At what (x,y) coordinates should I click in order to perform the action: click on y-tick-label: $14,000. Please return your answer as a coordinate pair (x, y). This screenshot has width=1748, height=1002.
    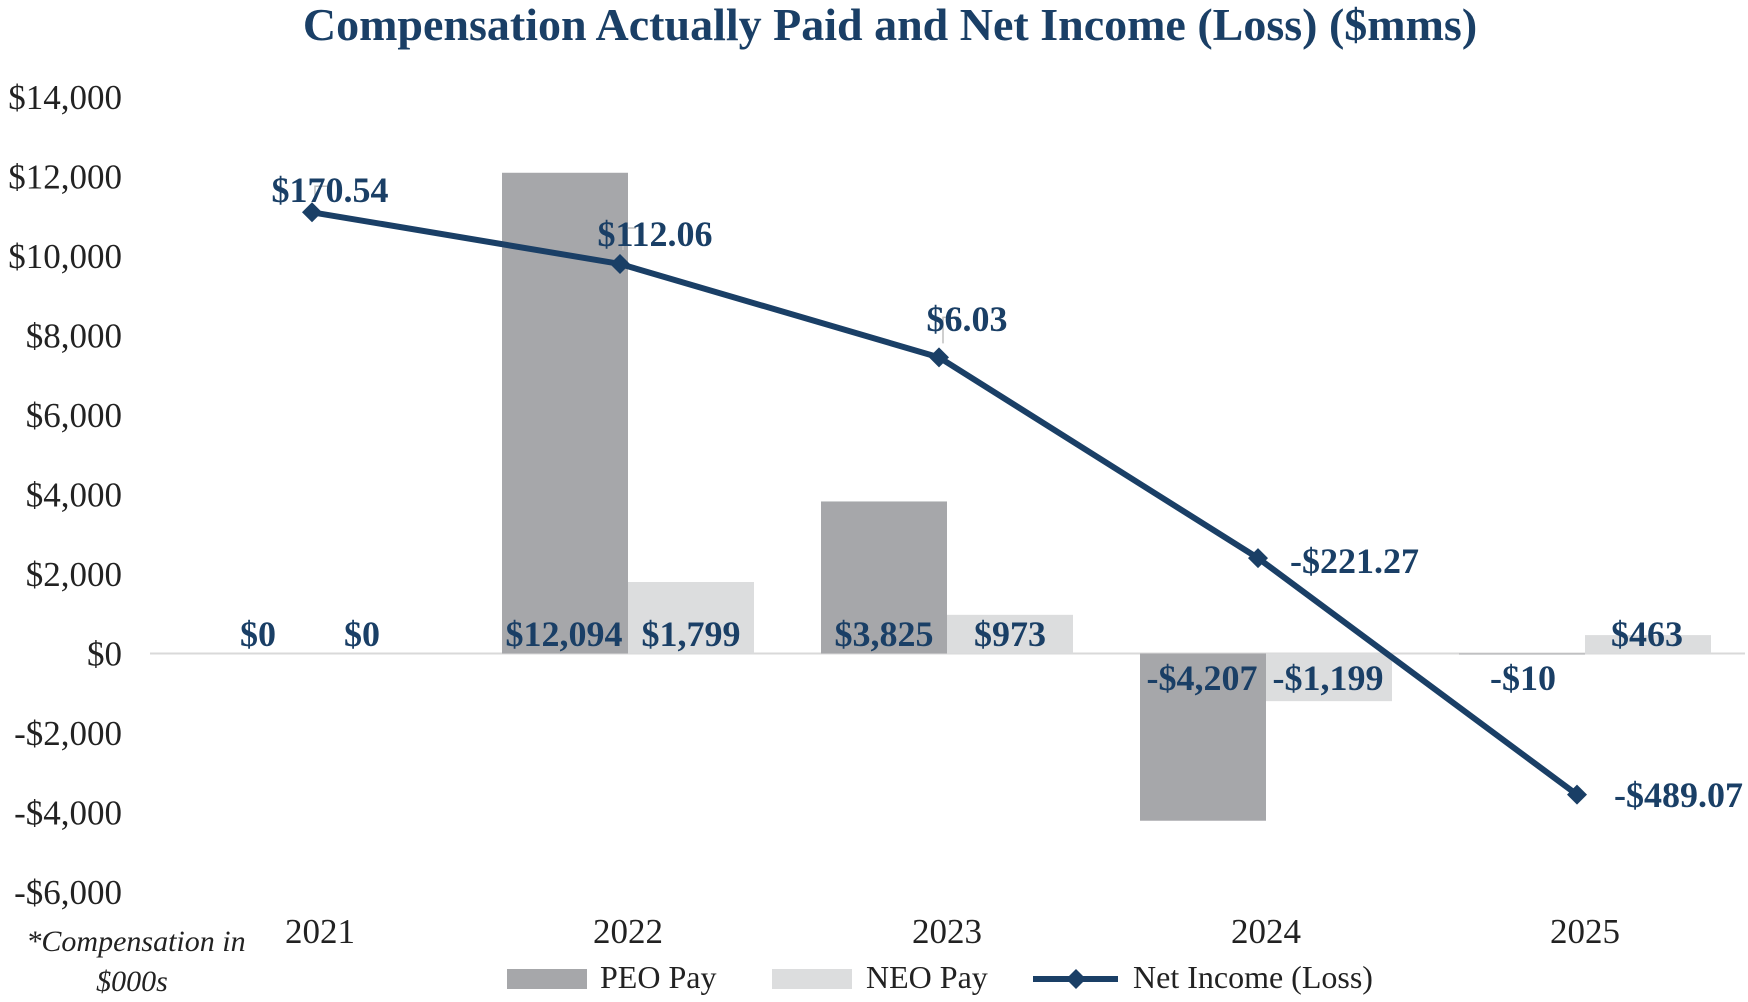
    Looking at the image, I should click on (65, 97).